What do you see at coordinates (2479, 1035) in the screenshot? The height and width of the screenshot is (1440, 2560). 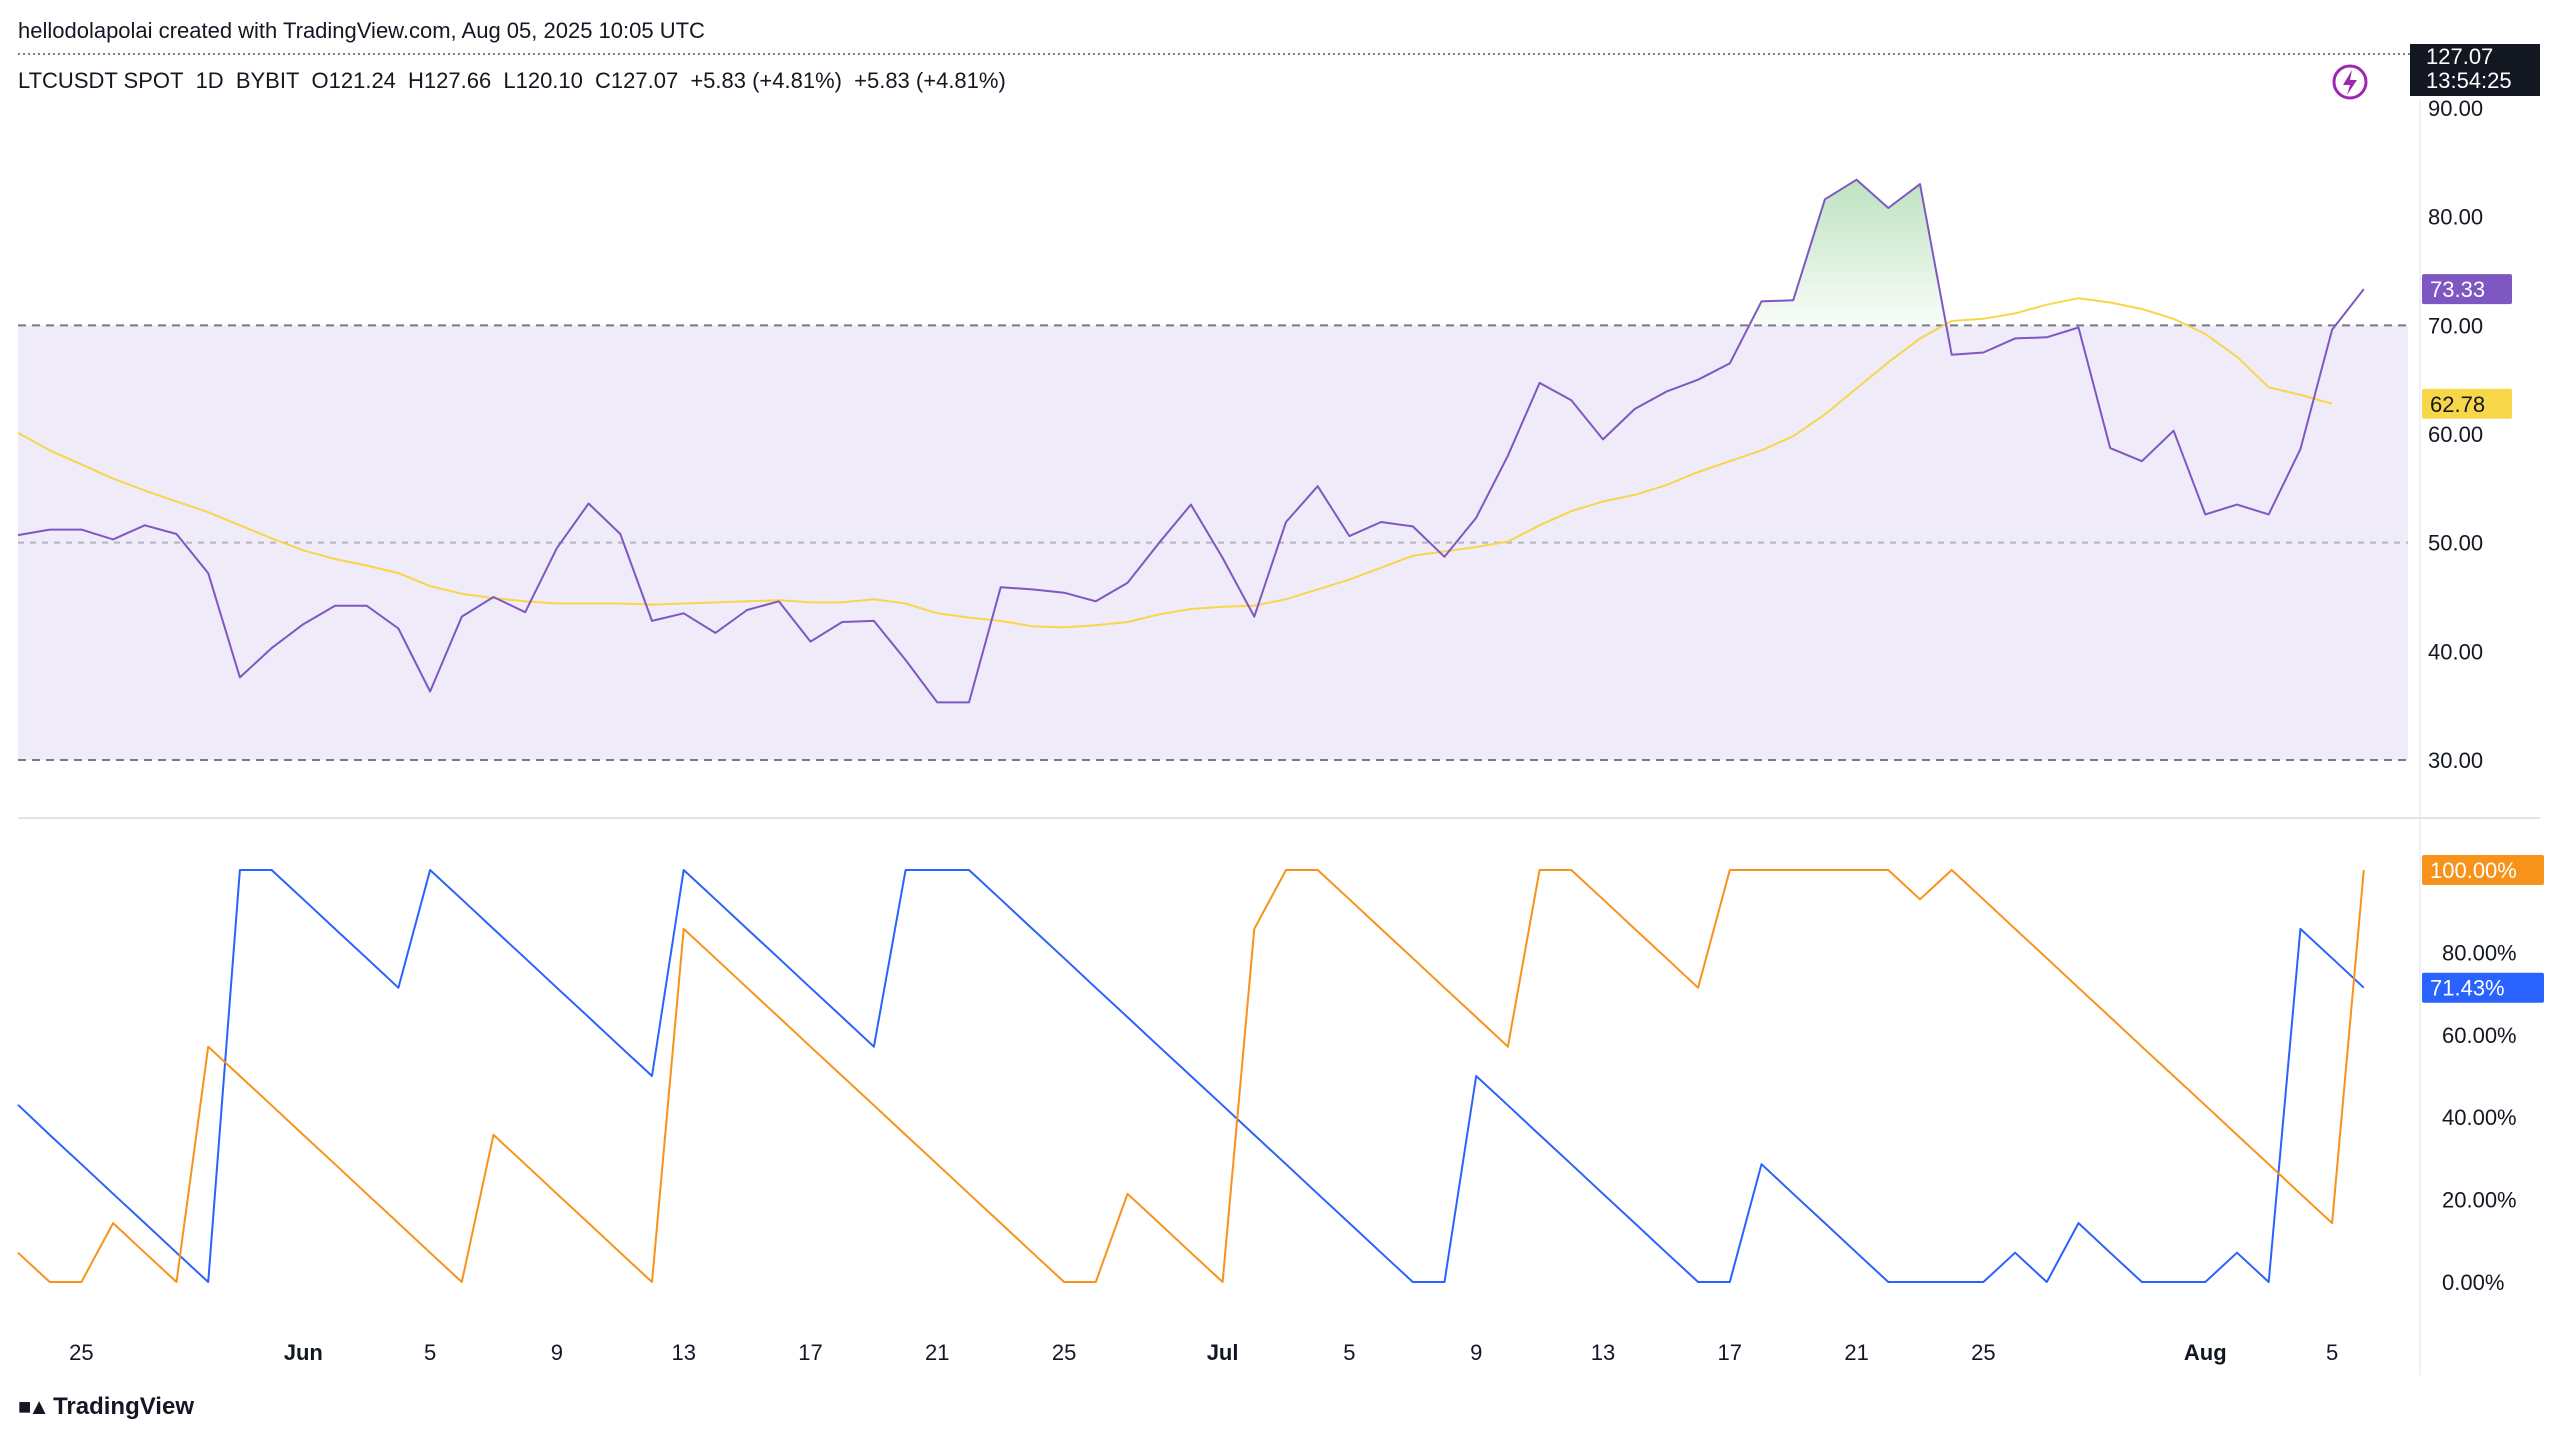 I see `aroon-y-tick: 60.00%` at bounding box center [2479, 1035].